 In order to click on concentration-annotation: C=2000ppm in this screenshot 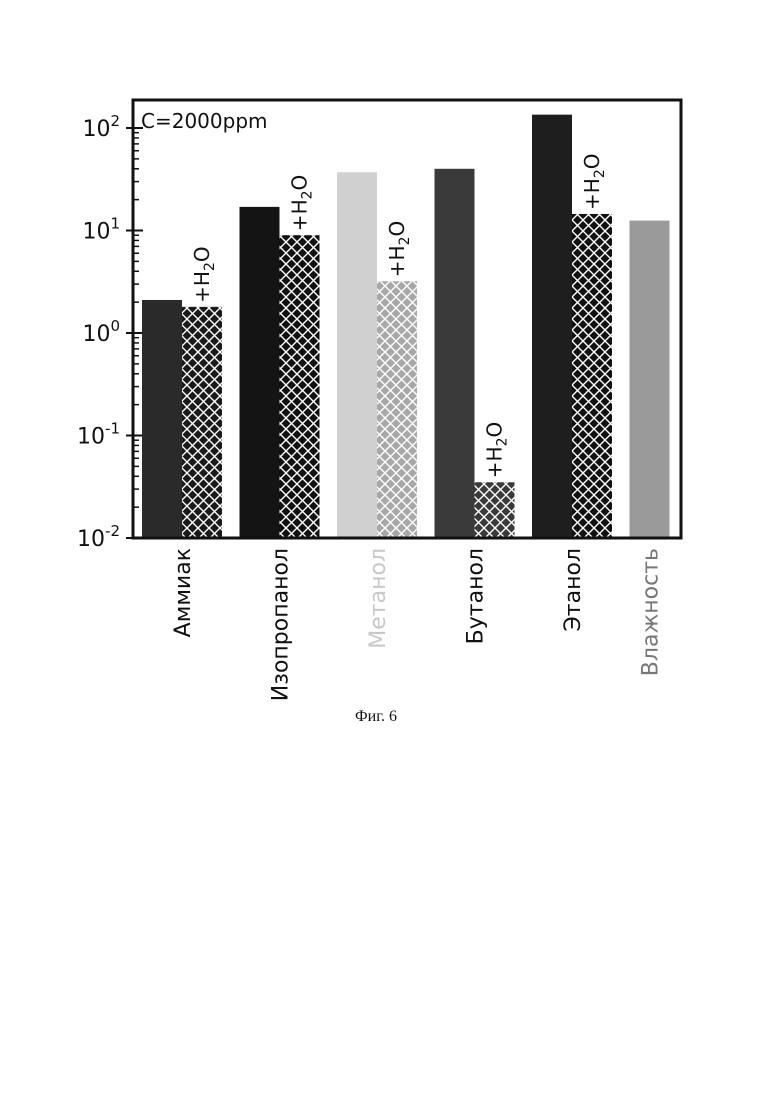, I will do `click(204, 121)`.